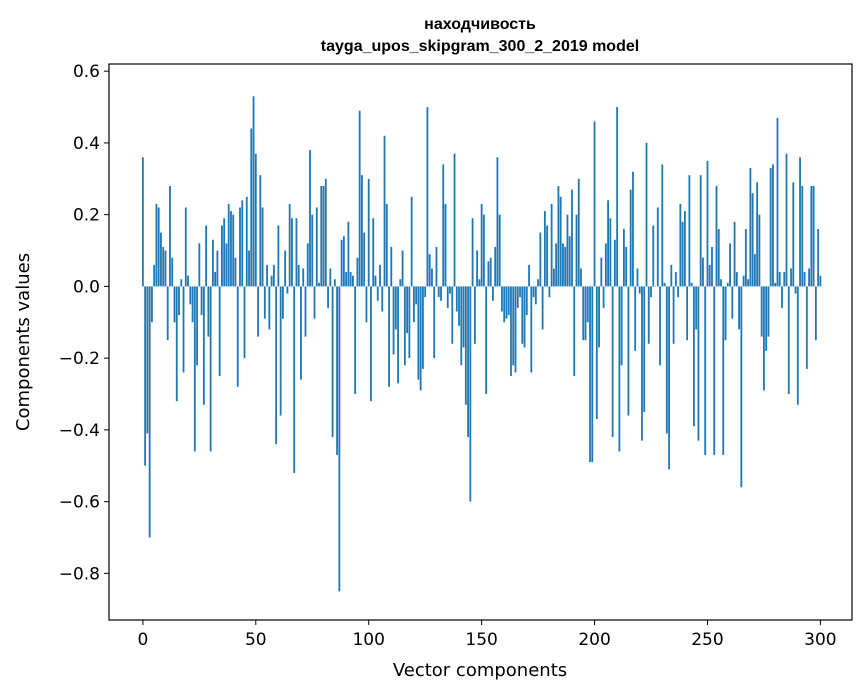 The height and width of the screenshot is (696, 867). Describe the element at coordinates (487, 635) in the screenshot. I see `x-axis-ticks: 0 50 100 150 200 250 300` at that location.